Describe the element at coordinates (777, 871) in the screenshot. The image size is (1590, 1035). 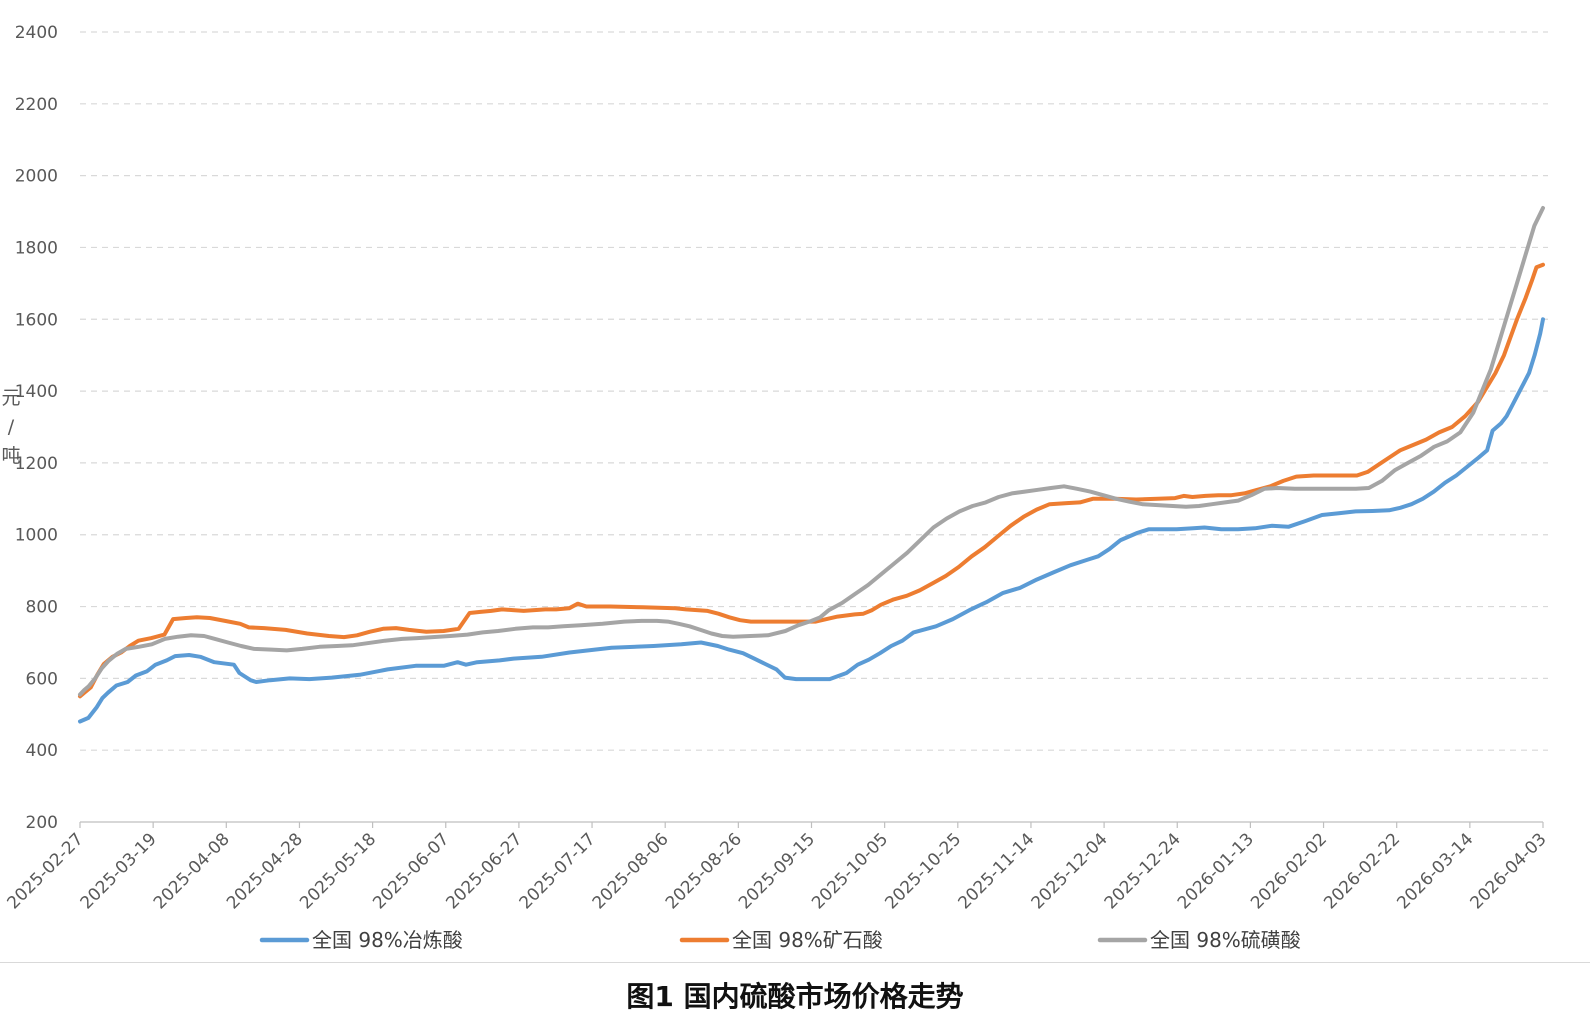
I see `x-tick-label: 2025-09-15` at that location.